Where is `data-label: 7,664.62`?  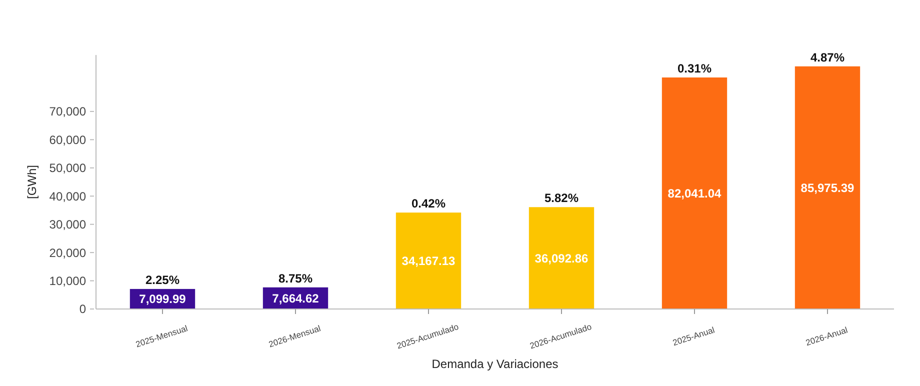 data-label: 7,664.62 is located at coordinates (296, 298).